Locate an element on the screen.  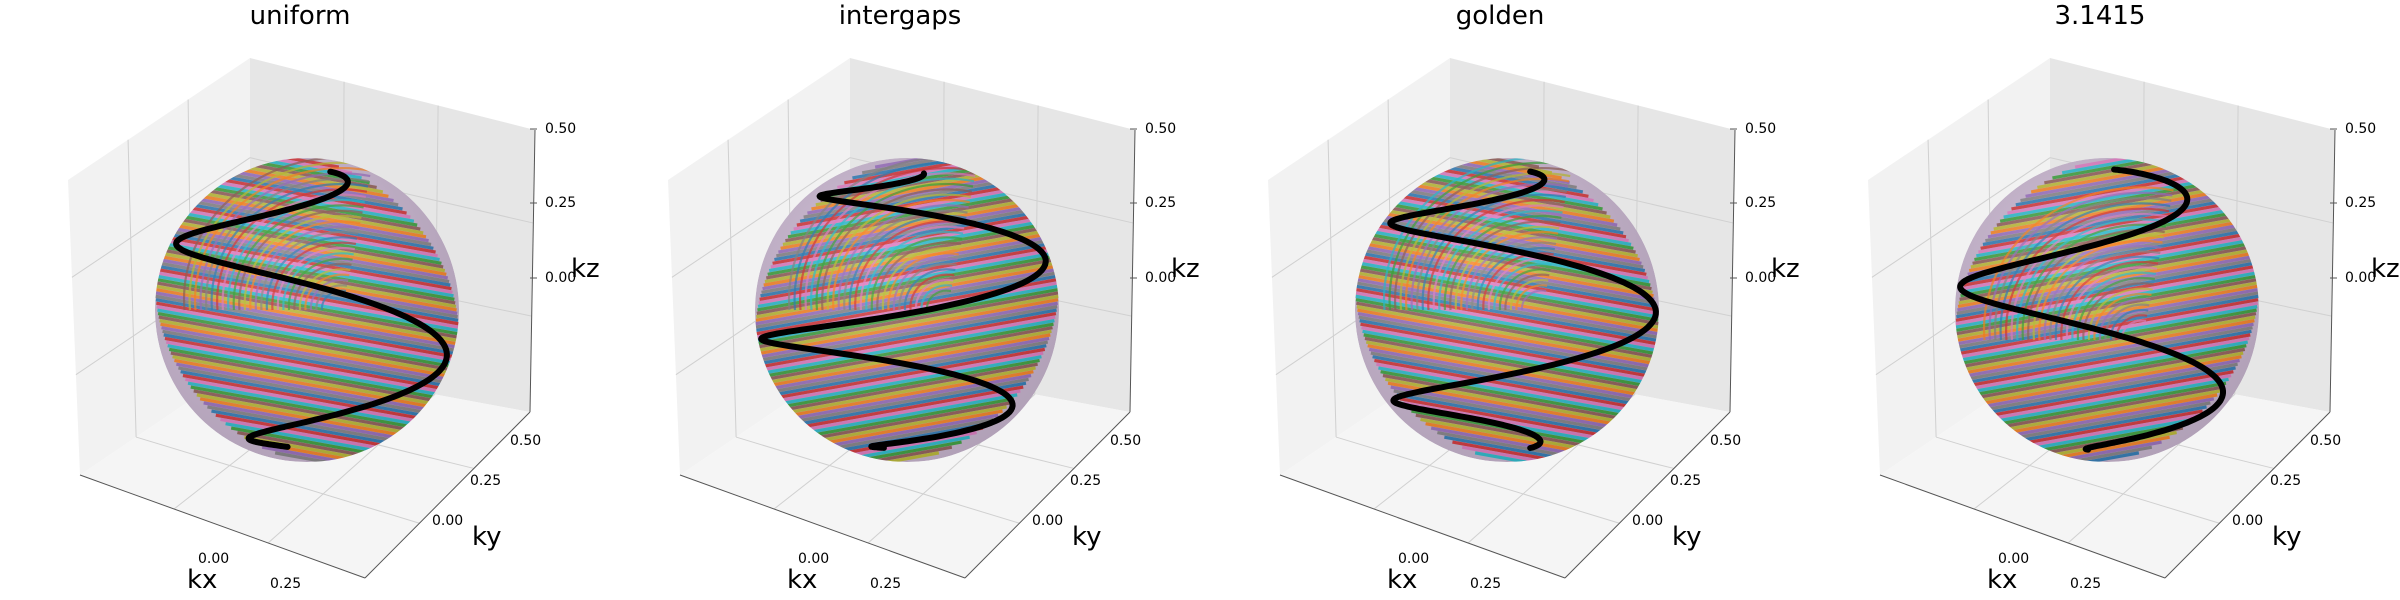
subplot-title: uniform is located at coordinates (300, 16).